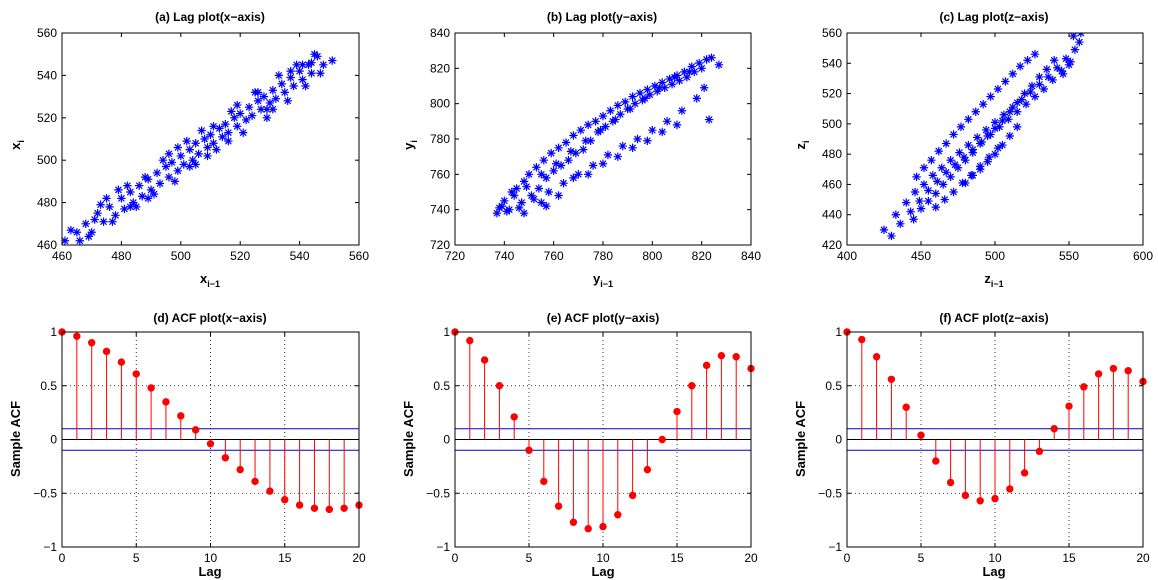  I want to click on y-tick-label: 0, so click(446, 440).